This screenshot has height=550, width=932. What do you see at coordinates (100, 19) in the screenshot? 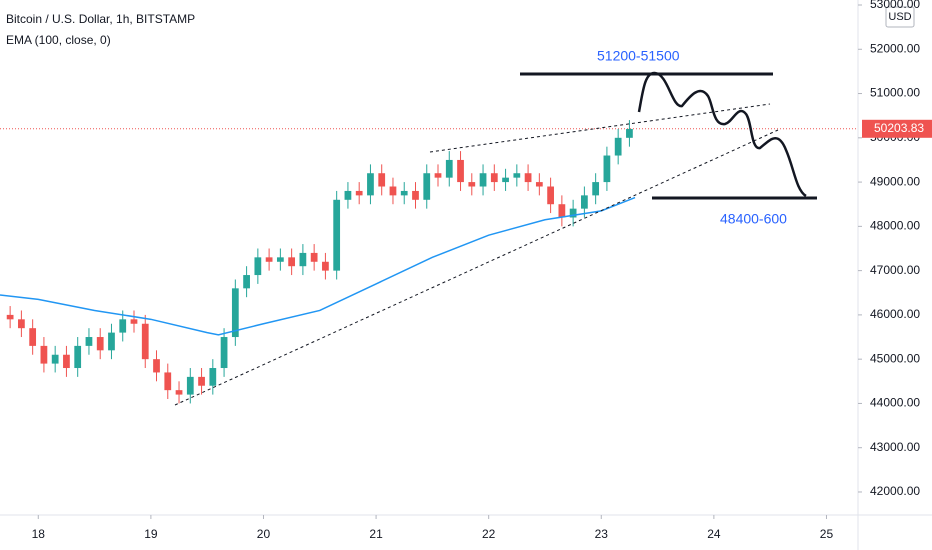
I see `chart-title: Bitcoin / U.S. Dollar, 1h, BITSTAMP` at bounding box center [100, 19].